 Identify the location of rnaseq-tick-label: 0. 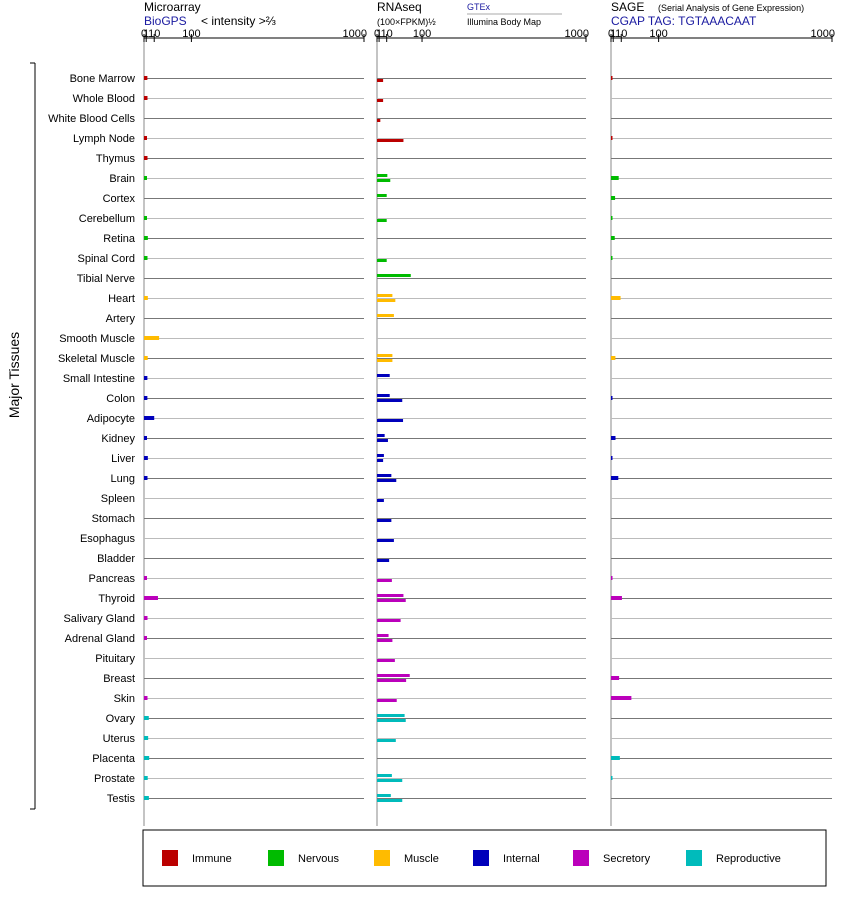
(377, 34).